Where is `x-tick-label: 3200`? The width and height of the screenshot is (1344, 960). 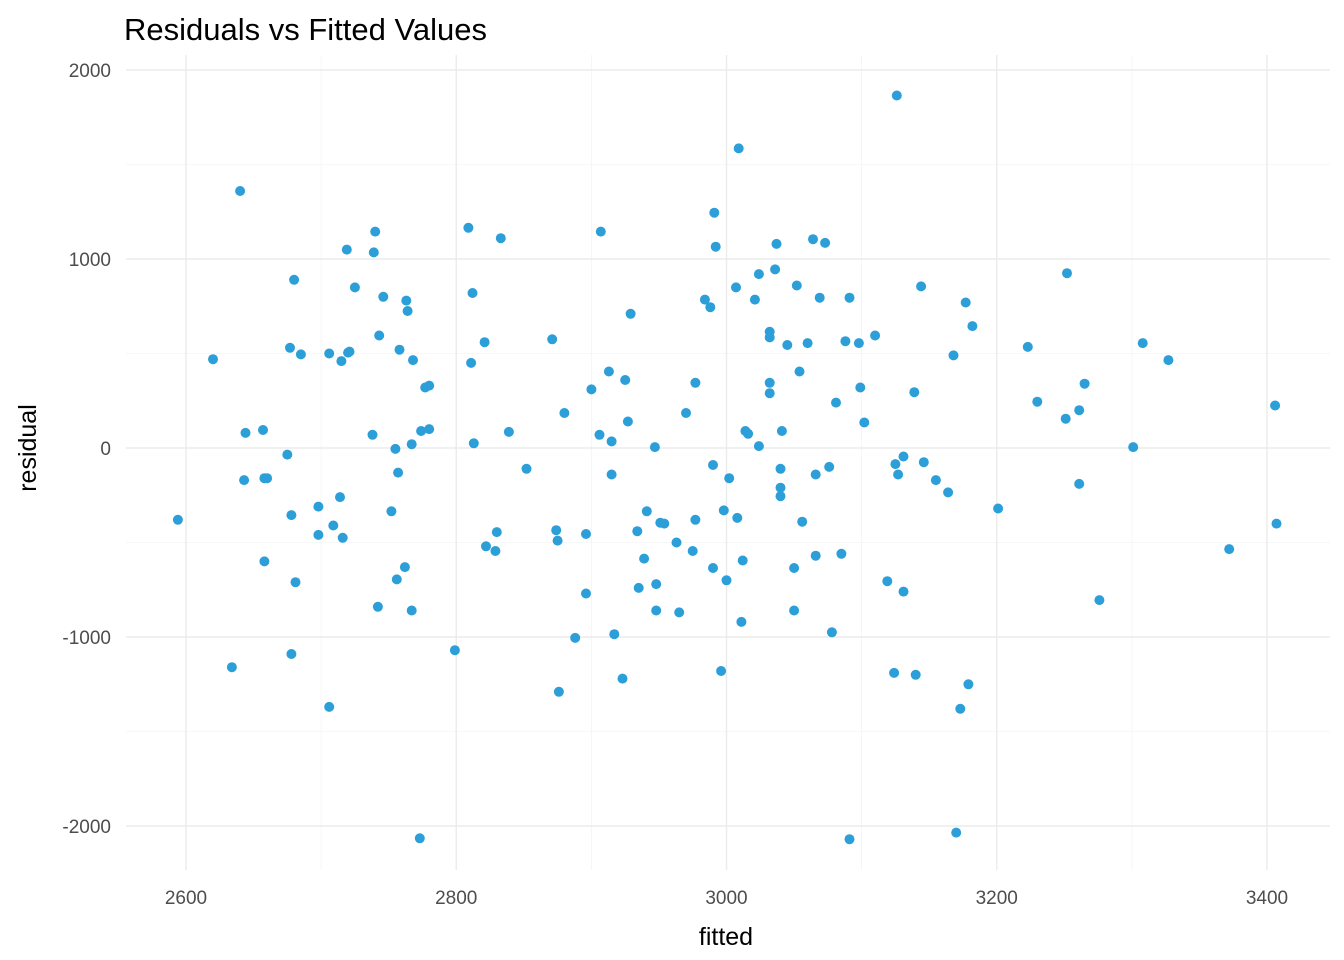
x-tick-label: 3200 is located at coordinates (997, 898).